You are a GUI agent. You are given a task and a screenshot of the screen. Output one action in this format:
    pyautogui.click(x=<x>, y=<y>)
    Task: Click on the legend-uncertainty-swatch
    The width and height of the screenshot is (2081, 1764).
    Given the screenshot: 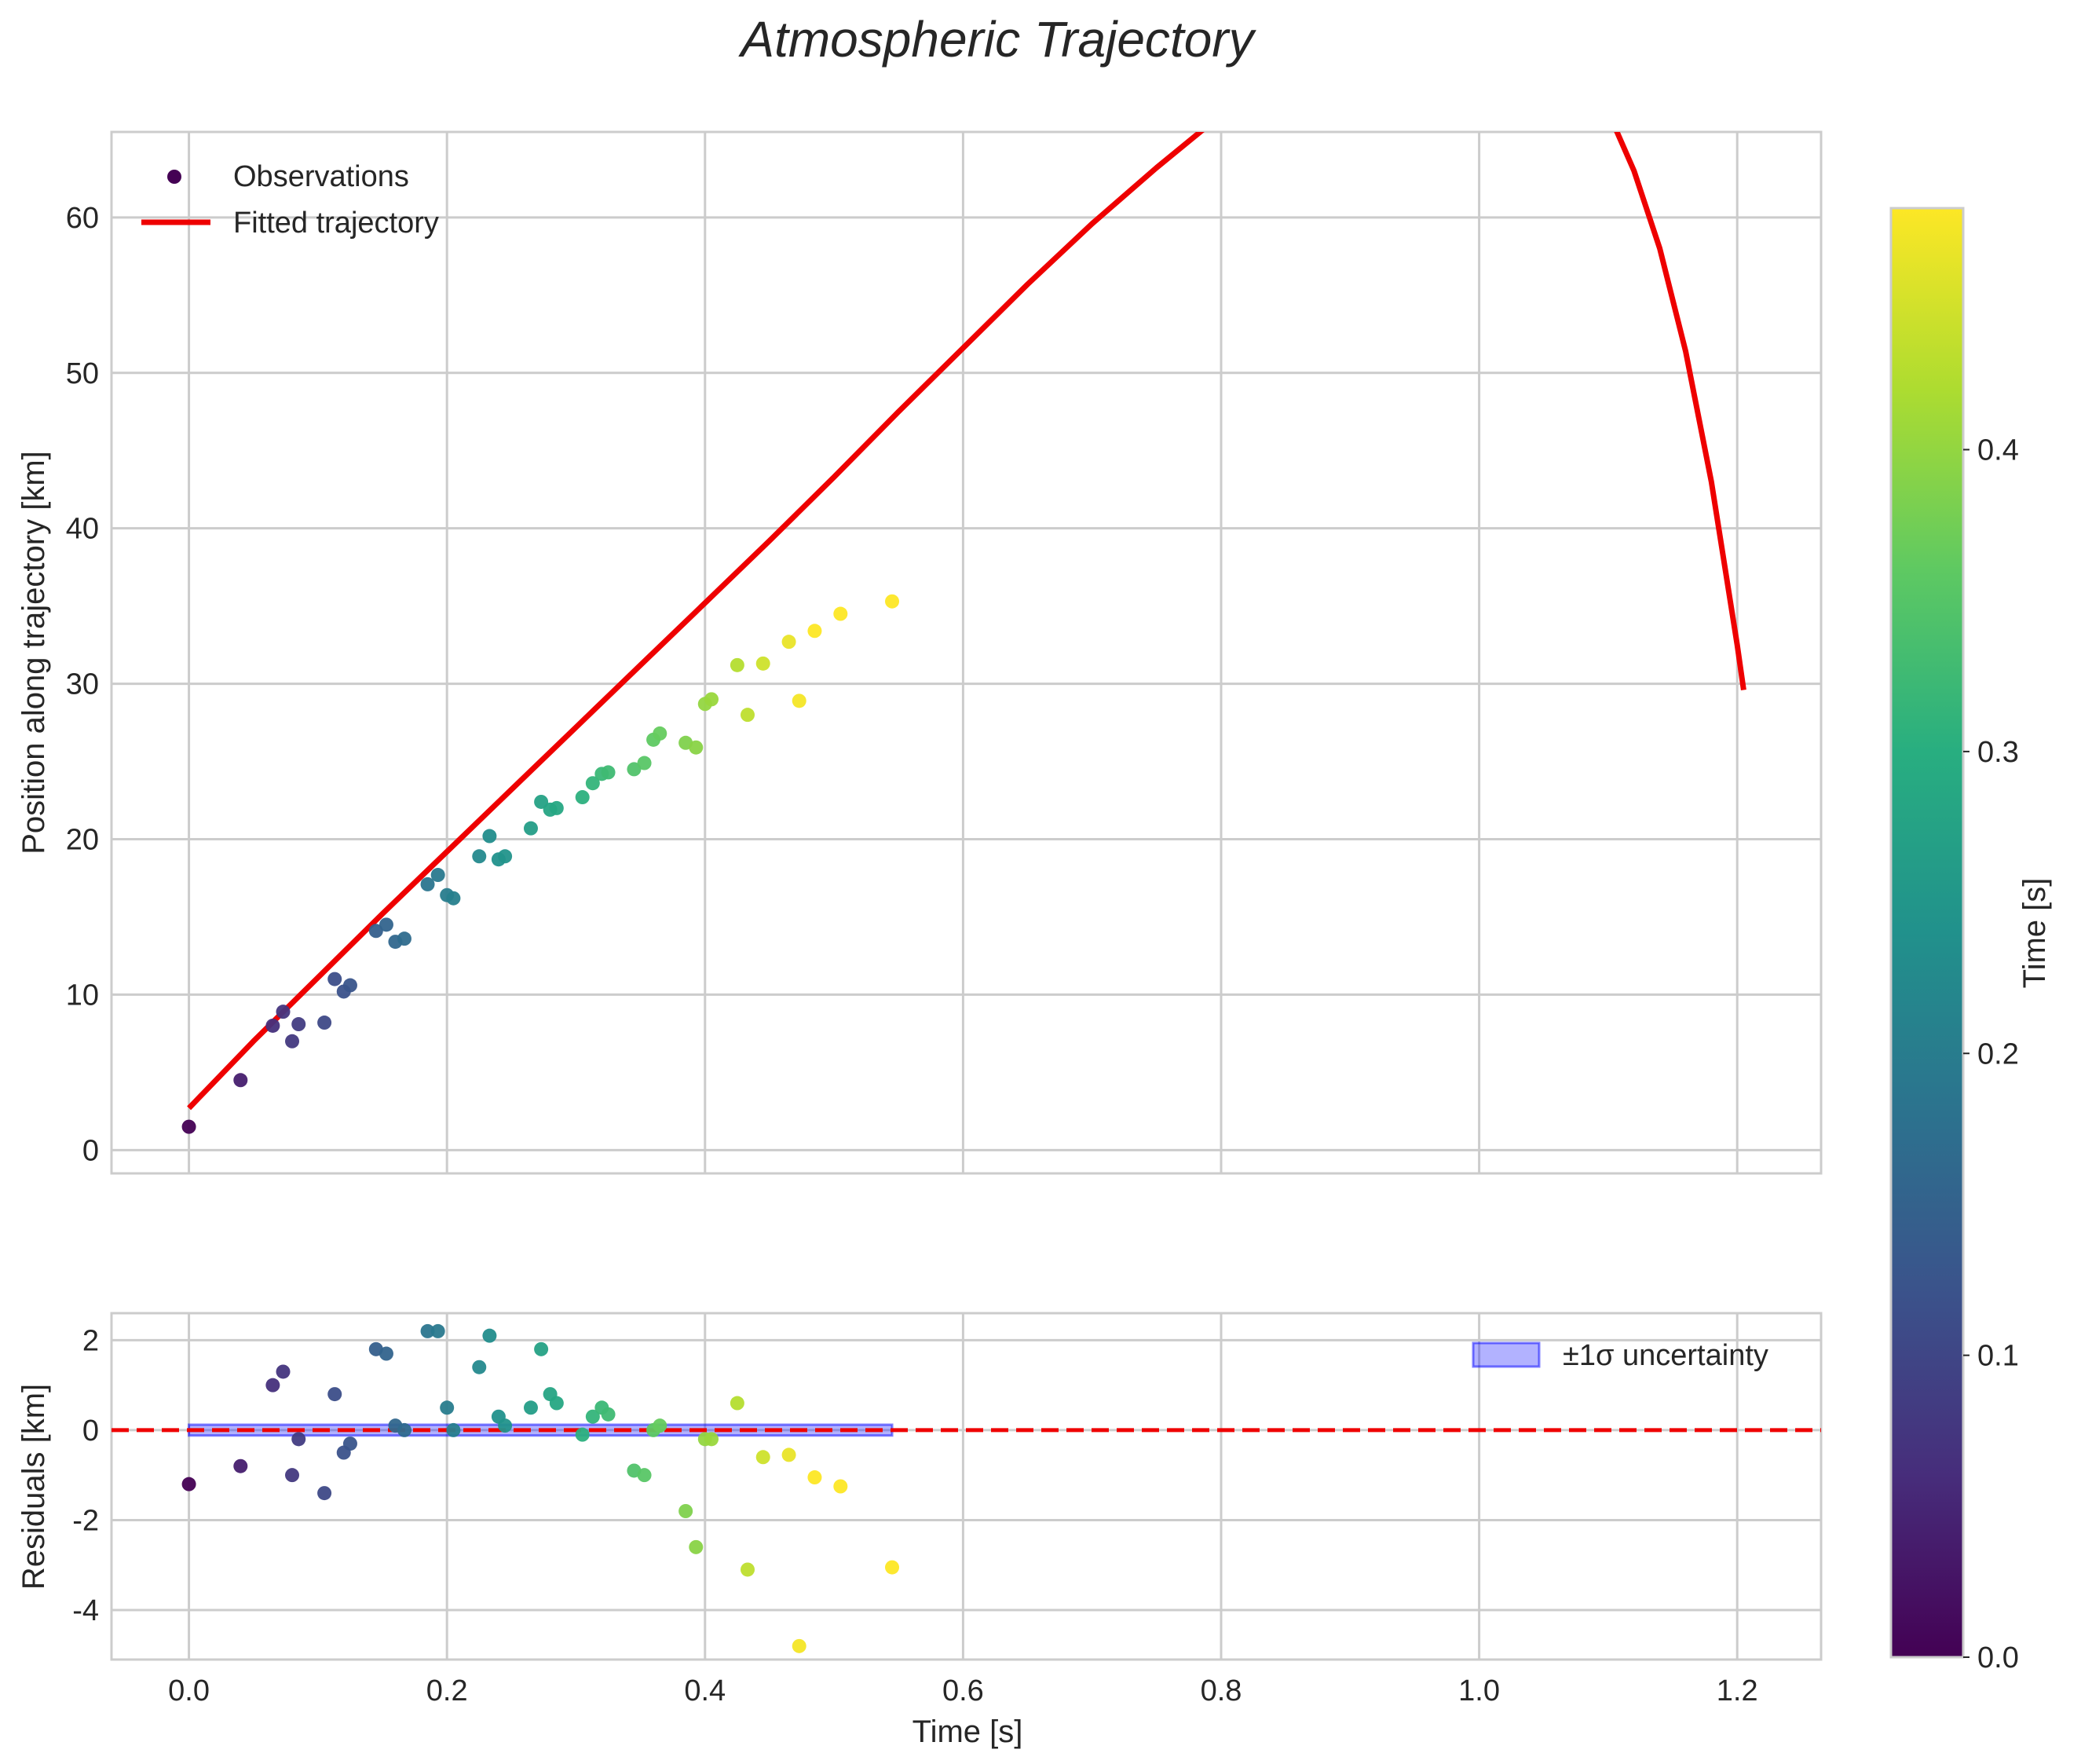 What is the action you would take?
    pyautogui.click(x=1506, y=1354)
    